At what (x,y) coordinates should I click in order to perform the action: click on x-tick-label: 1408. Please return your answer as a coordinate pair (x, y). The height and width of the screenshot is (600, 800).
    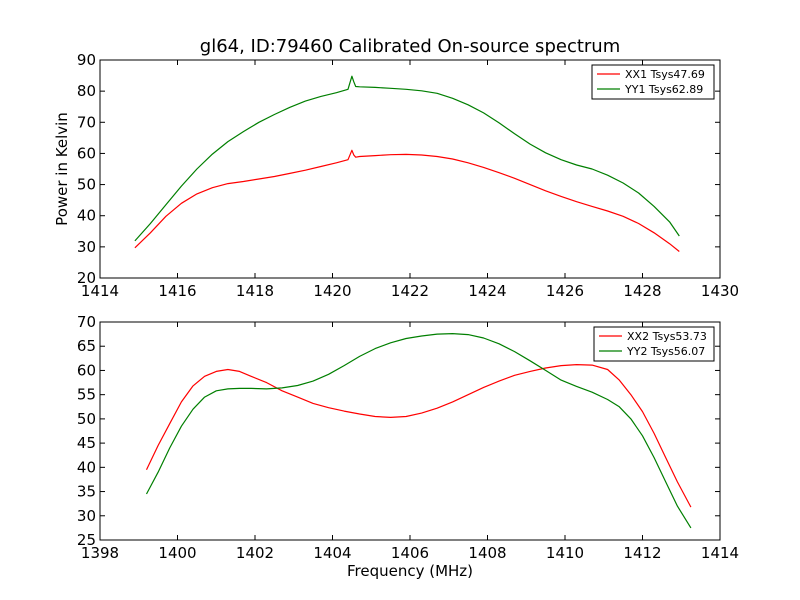
    Looking at the image, I should click on (487, 553).